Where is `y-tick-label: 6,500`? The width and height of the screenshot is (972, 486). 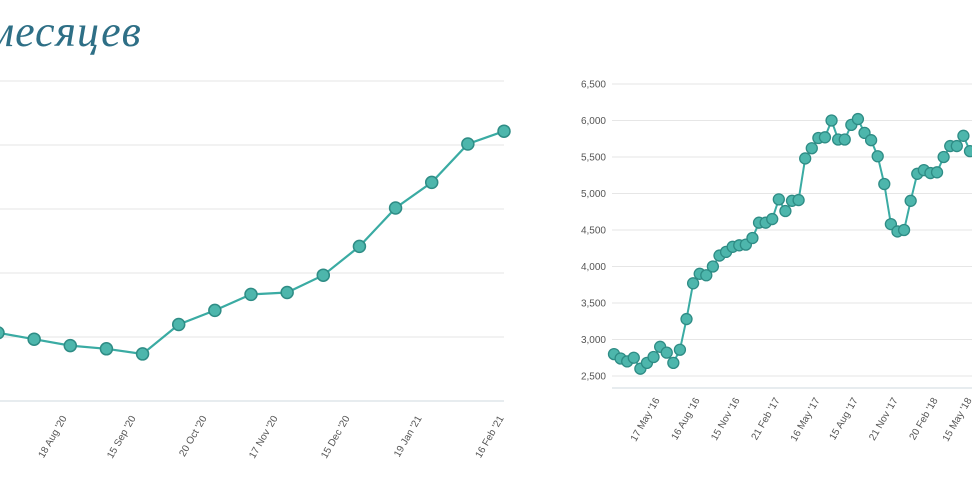
y-tick-label: 6,500 is located at coordinates (593, 85).